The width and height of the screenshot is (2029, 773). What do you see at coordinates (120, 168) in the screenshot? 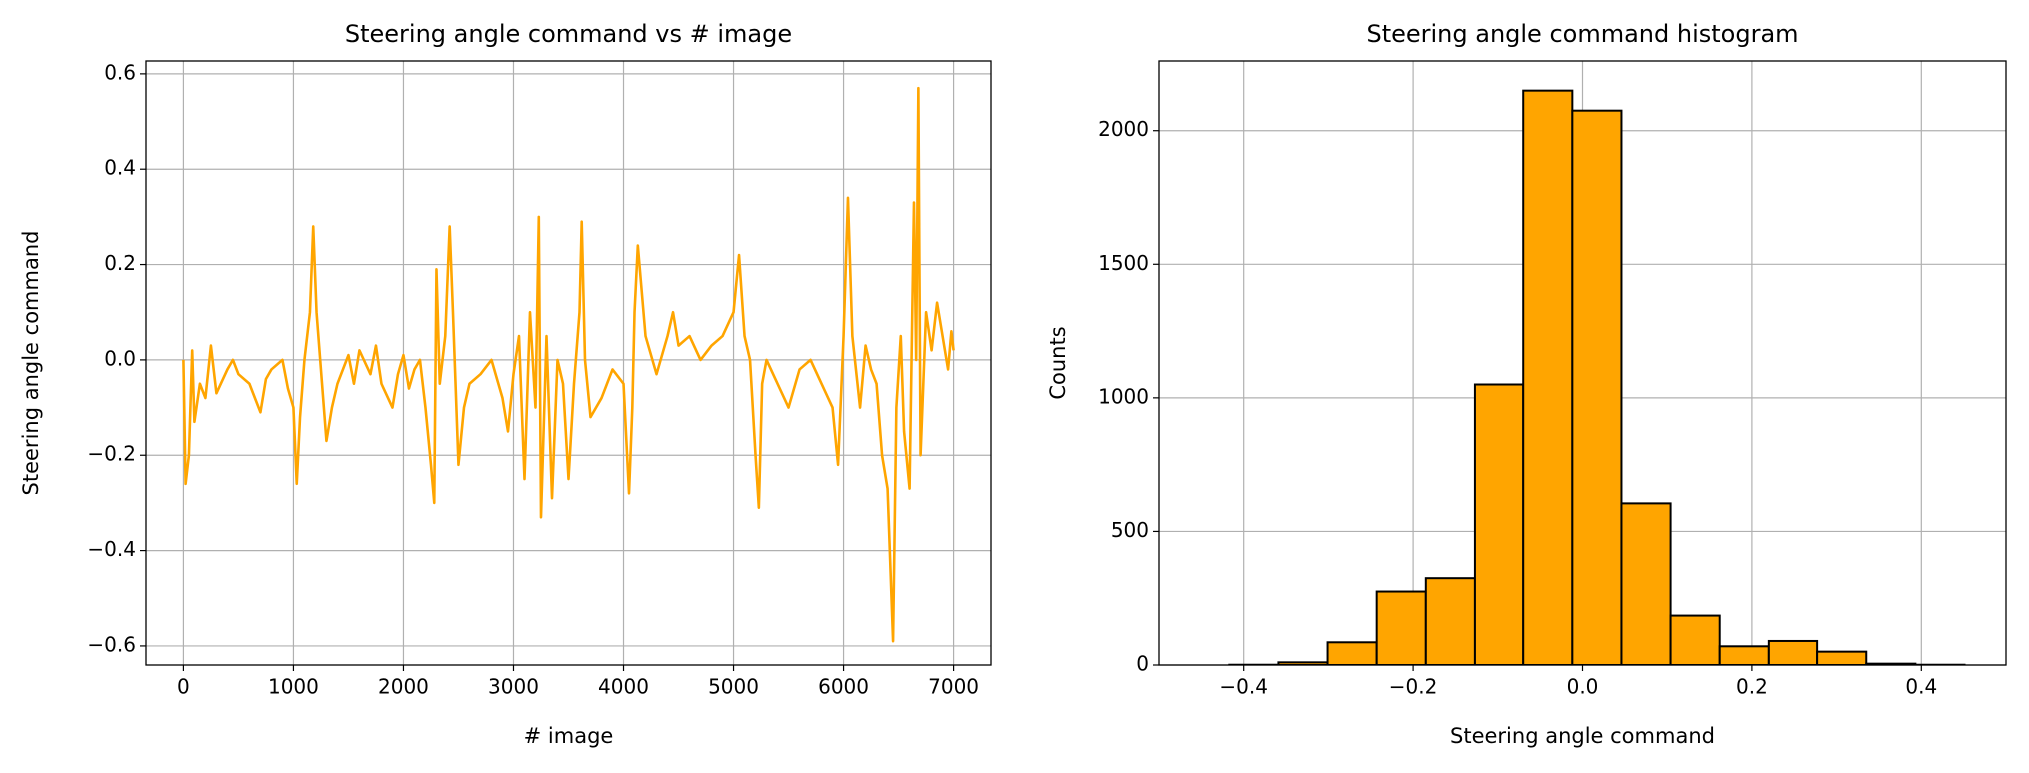
I see `y-tick-label: 0.4` at bounding box center [120, 168].